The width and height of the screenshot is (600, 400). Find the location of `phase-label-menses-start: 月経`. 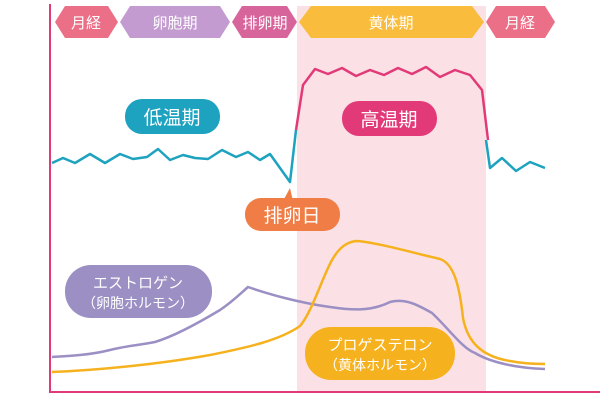

phase-label-menses-start: 月経 is located at coordinates (86, 23).